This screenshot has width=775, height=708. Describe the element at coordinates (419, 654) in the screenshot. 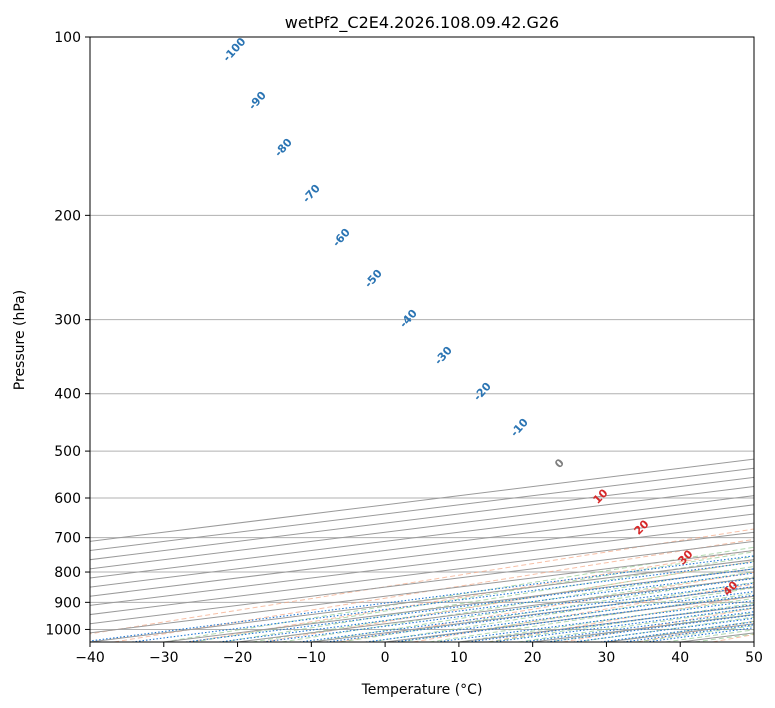

I see `x-axis-ticks: −40 −30 −20 −10 0 10 20 30 40 50` at that location.